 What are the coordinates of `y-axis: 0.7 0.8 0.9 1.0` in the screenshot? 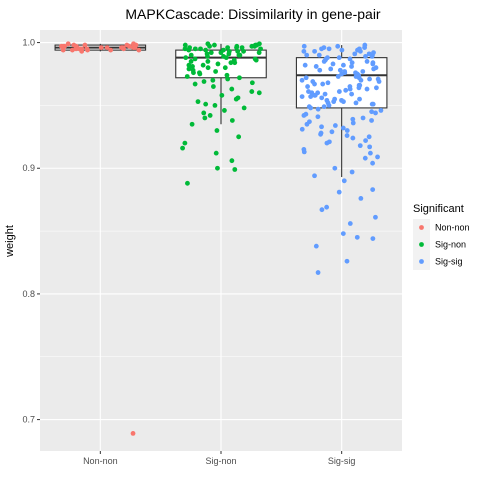 It's located at (31, 231).